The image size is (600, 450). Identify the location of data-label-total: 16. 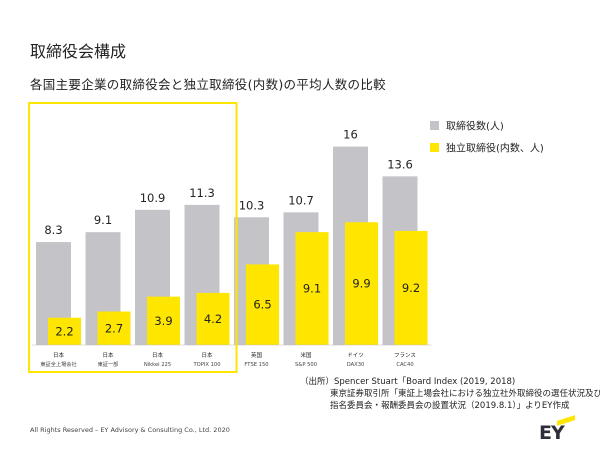
(350, 135).